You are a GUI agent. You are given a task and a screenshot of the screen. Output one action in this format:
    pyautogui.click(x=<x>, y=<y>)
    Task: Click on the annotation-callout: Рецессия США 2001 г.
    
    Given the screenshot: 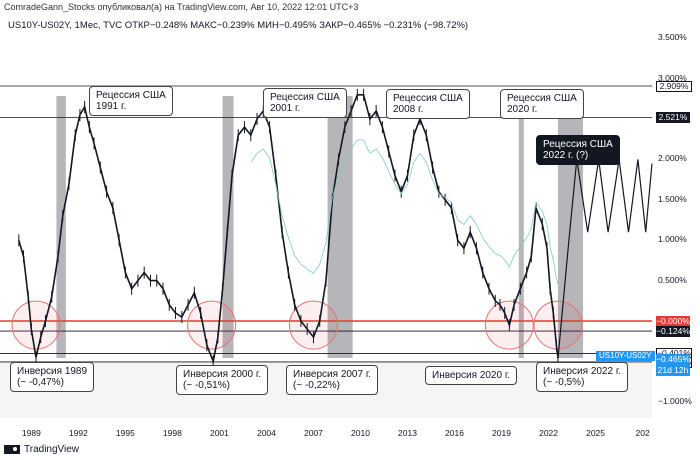 What is the action you would take?
    pyautogui.click(x=305, y=103)
    